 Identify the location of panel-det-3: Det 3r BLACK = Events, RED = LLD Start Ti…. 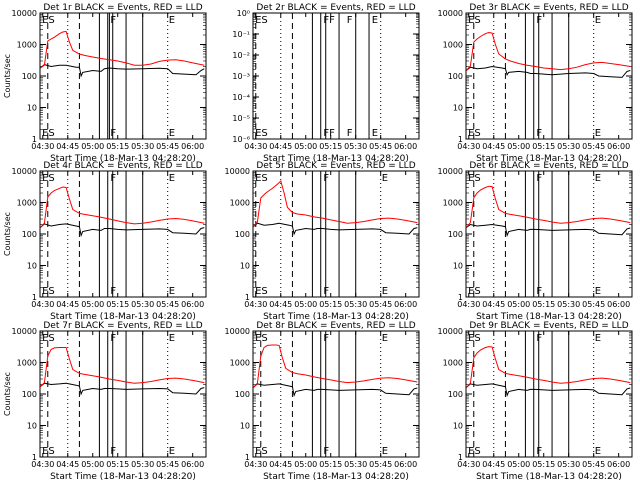
(535, 83).